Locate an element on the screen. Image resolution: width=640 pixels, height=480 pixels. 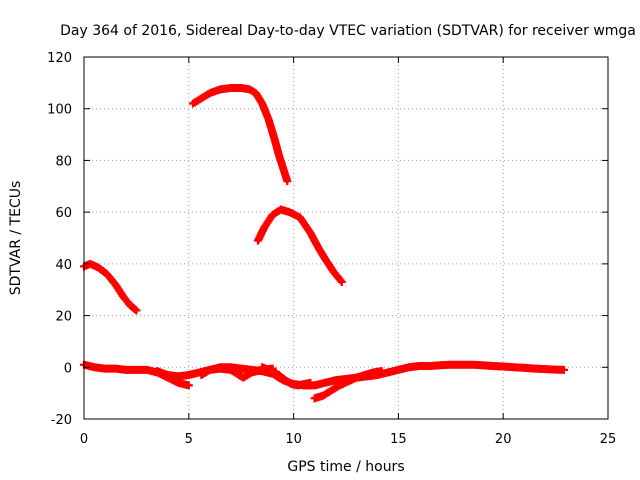
y-tick-label: 0 is located at coordinates (68, 368).